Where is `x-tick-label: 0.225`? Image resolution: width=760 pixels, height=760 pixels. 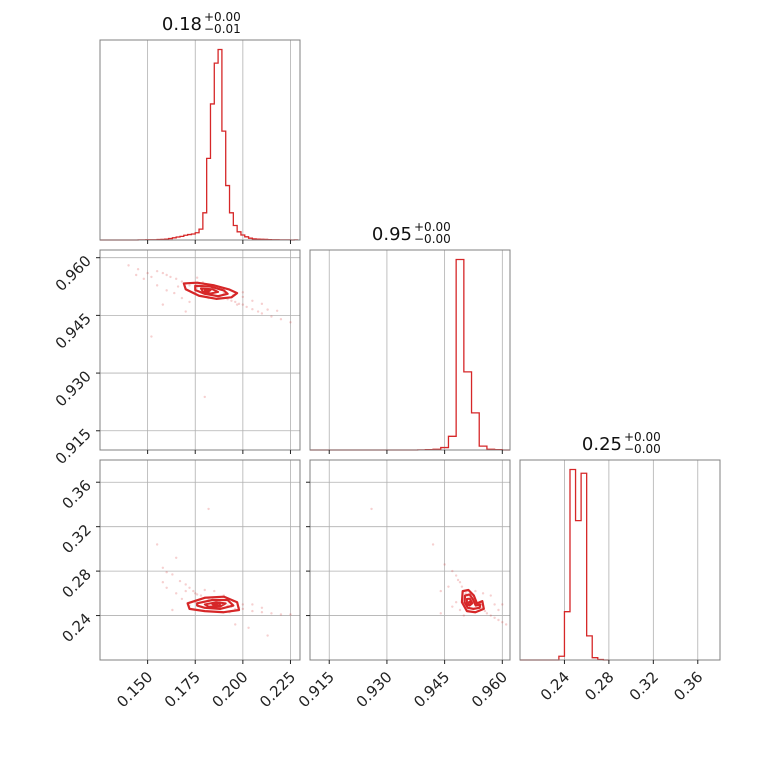 x-tick-label: 0.225 is located at coordinates (277, 689).